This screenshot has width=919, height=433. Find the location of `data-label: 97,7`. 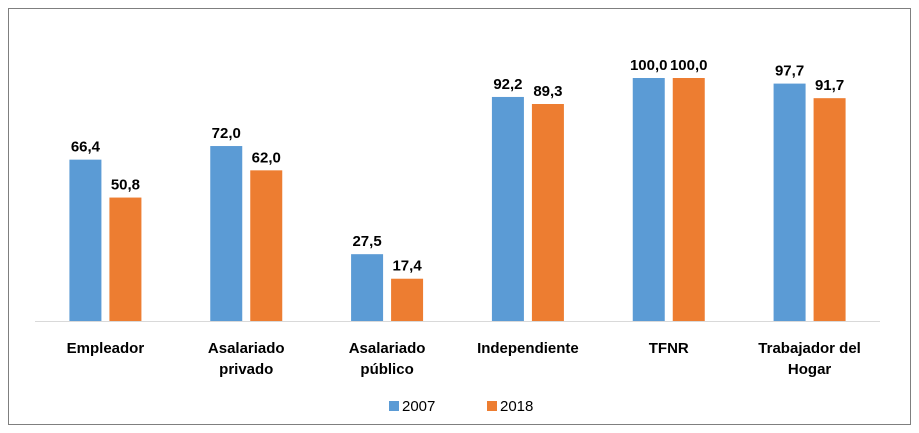

data-label: 97,7 is located at coordinates (789, 71).